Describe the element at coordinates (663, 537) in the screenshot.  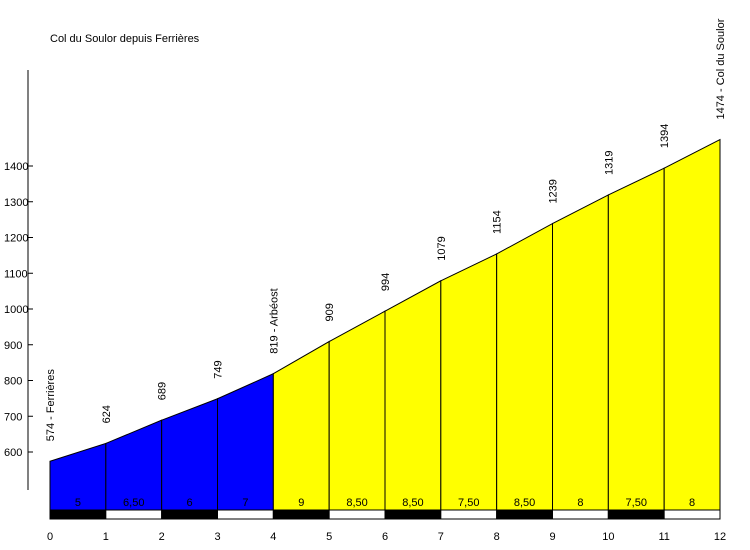
I see `x-tick-label: 11` at that location.